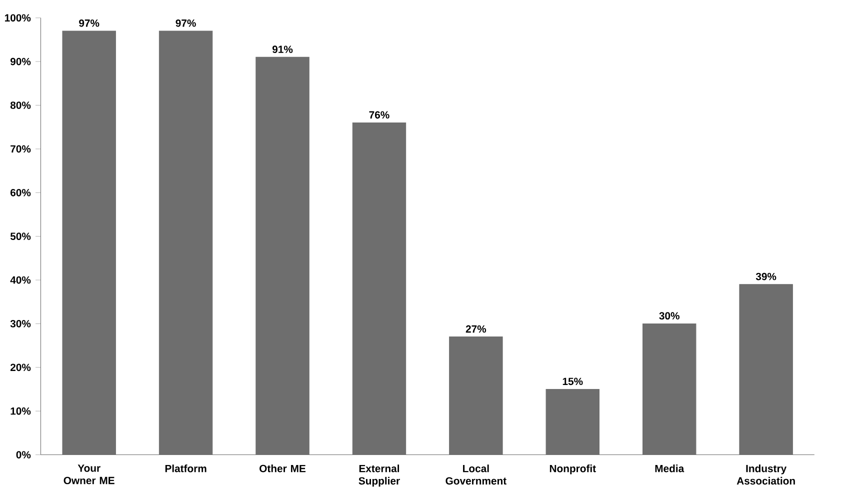 The height and width of the screenshot is (491, 867). I want to click on x-tick-label: External Supplier, so click(379, 475).